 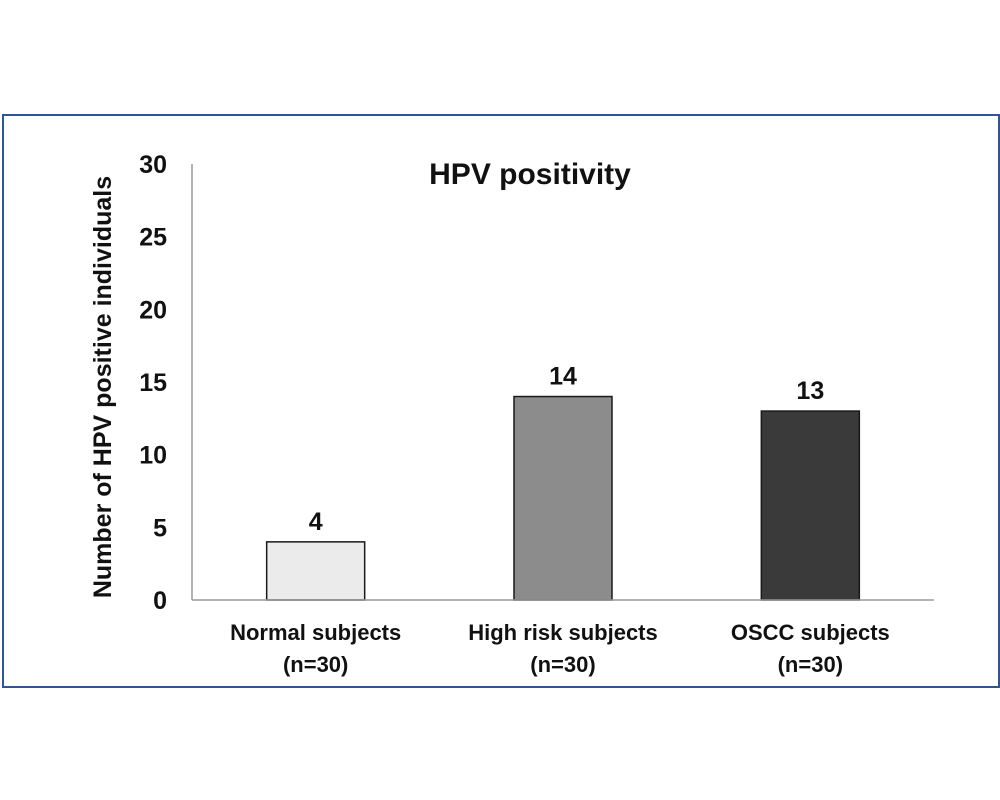 What do you see at coordinates (530, 174) in the screenshot?
I see `chart-title: HPV positivity` at bounding box center [530, 174].